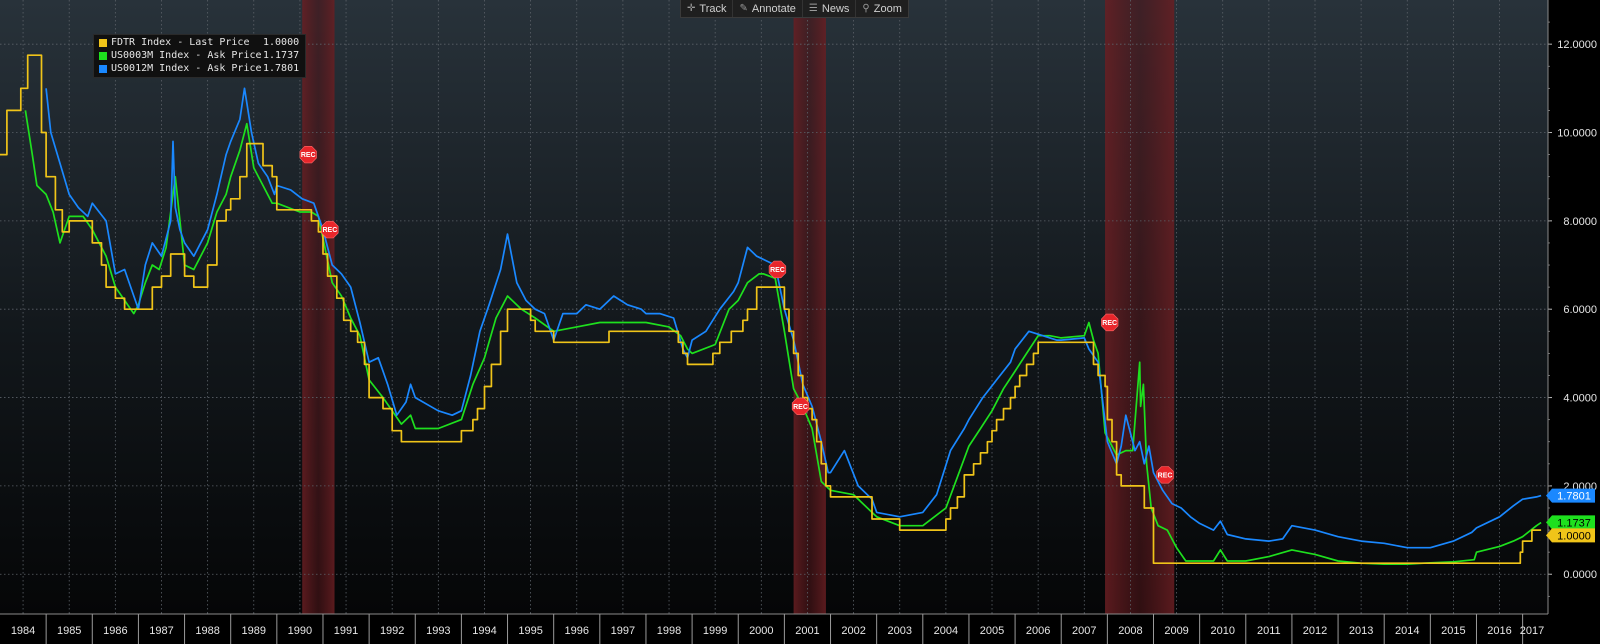 The width and height of the screenshot is (1600, 644). I want to click on x-tick-label: 2013, so click(1361, 631).